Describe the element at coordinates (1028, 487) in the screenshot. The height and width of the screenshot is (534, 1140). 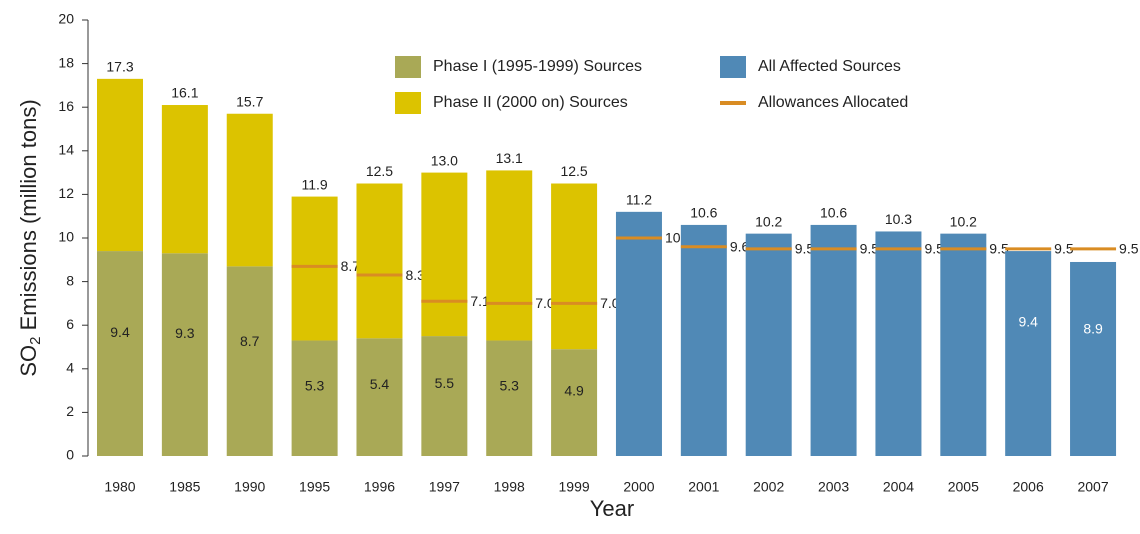
I see `x-tick-label: 2006` at that location.